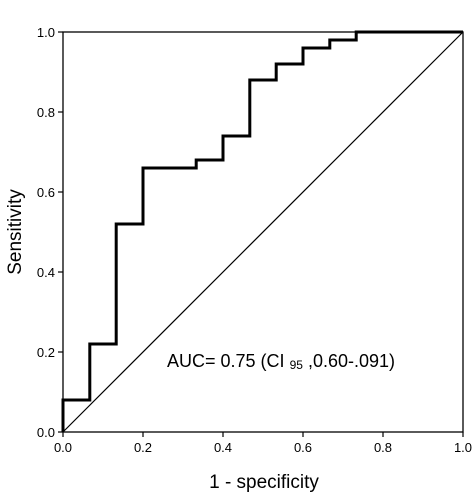 Image resolution: width=474 pixels, height=492 pixels. I want to click on x-tick-label: 0.8, so click(383, 447).